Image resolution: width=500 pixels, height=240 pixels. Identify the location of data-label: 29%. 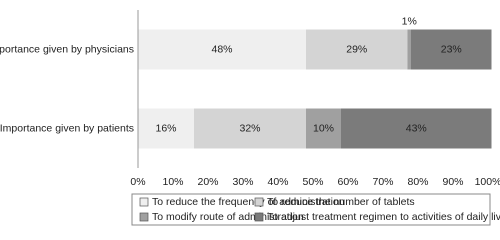
(356, 49).